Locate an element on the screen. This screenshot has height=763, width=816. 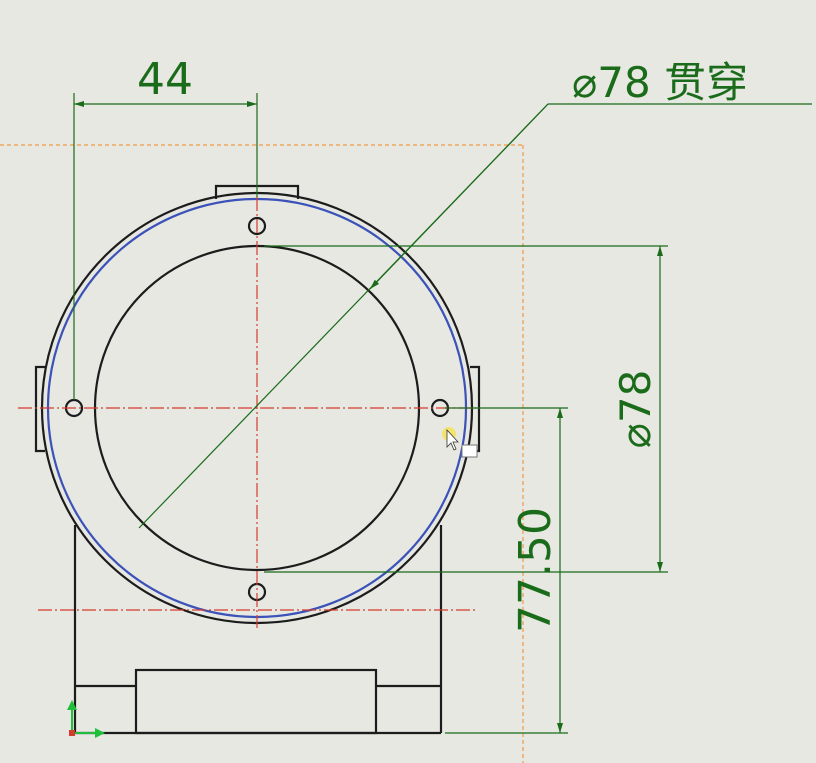
dimension-44: 44 is located at coordinates (165, 79).